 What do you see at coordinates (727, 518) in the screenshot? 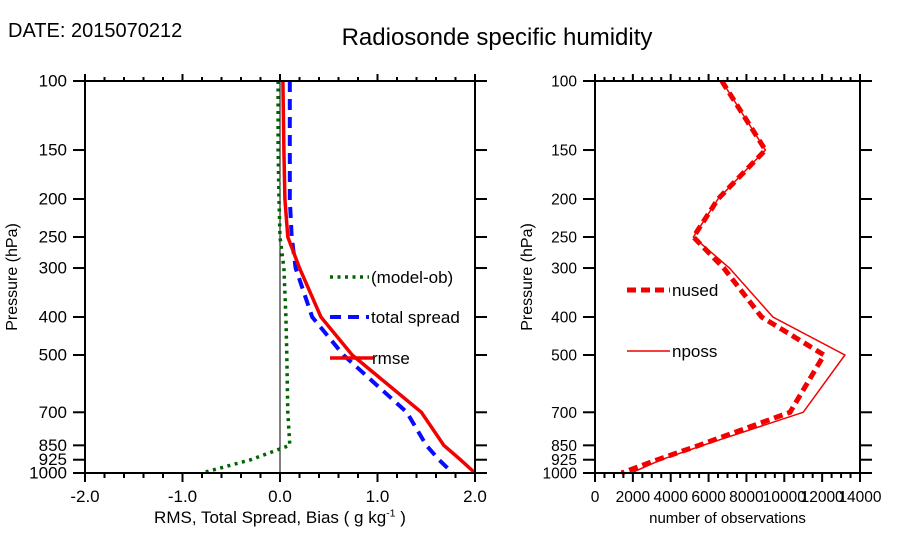
I see `right-x-axis-title: number of observations` at bounding box center [727, 518].